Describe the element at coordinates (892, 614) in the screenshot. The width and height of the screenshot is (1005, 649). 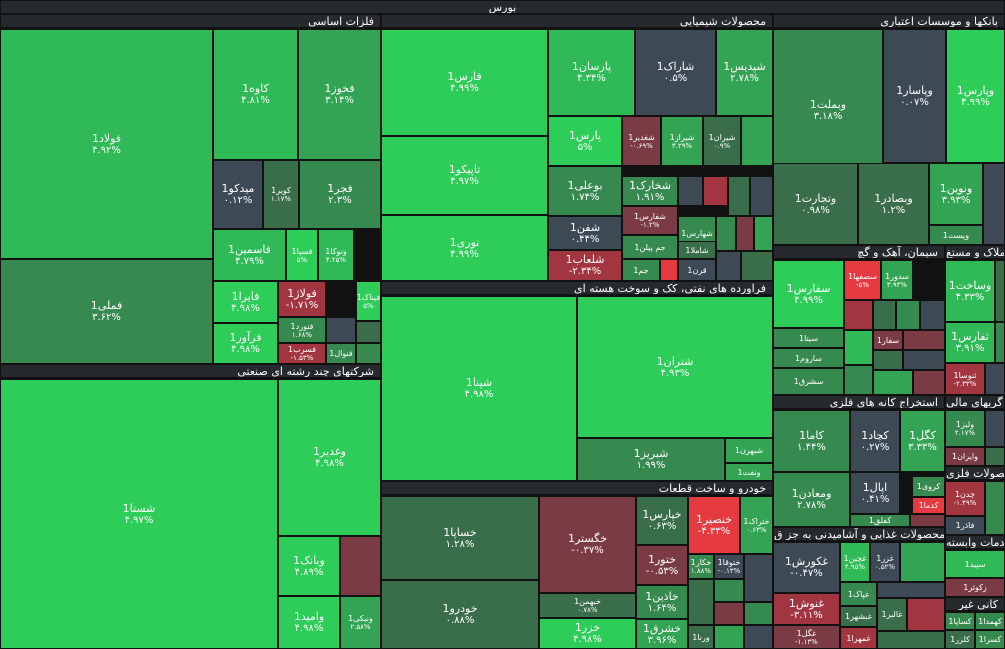
I see `stock-tile: غالبر1` at that location.